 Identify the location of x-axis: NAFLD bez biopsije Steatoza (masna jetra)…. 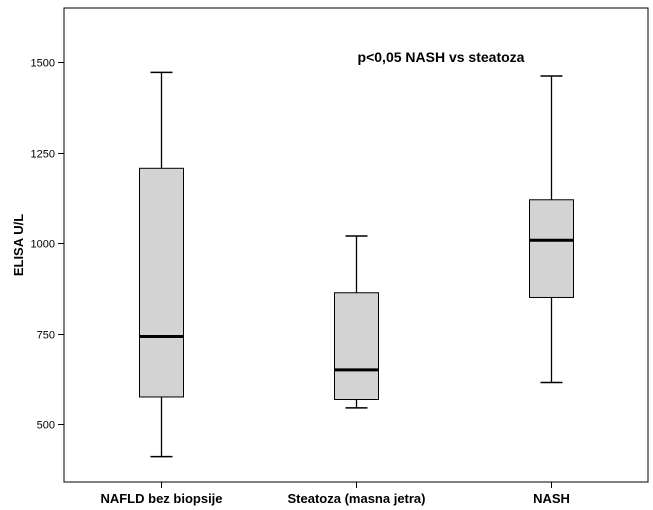
(335, 494).